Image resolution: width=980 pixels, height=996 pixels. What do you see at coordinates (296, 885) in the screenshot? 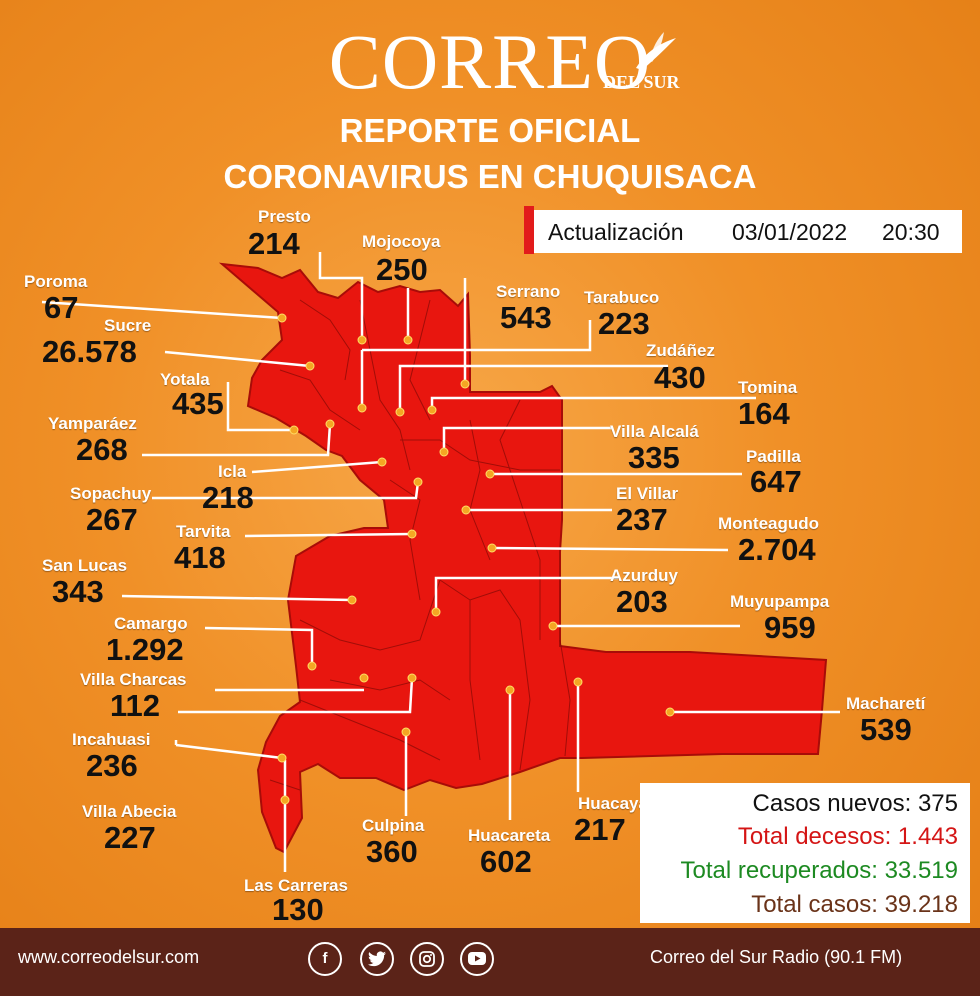
I see `label-las-carreras: Las Carreras` at bounding box center [296, 885].